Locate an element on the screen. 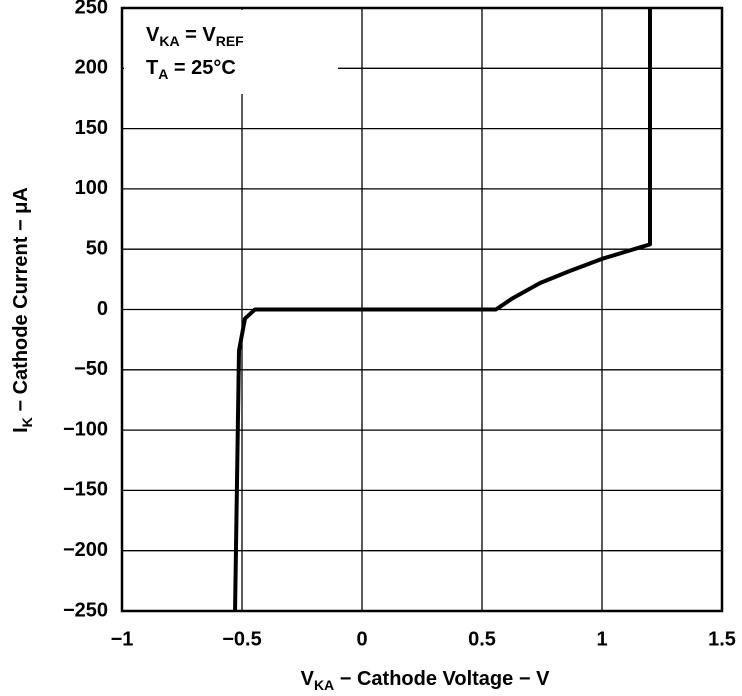 Image resolution: width=742 pixels, height=696 pixels. y-tick-label: 50 is located at coordinates (97, 248).